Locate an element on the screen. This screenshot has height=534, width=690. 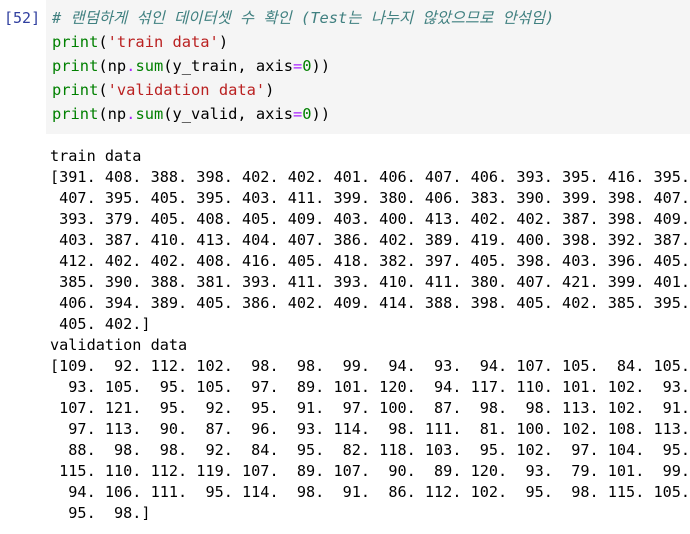
output-line: 95. 98.] is located at coordinates (100, 513).